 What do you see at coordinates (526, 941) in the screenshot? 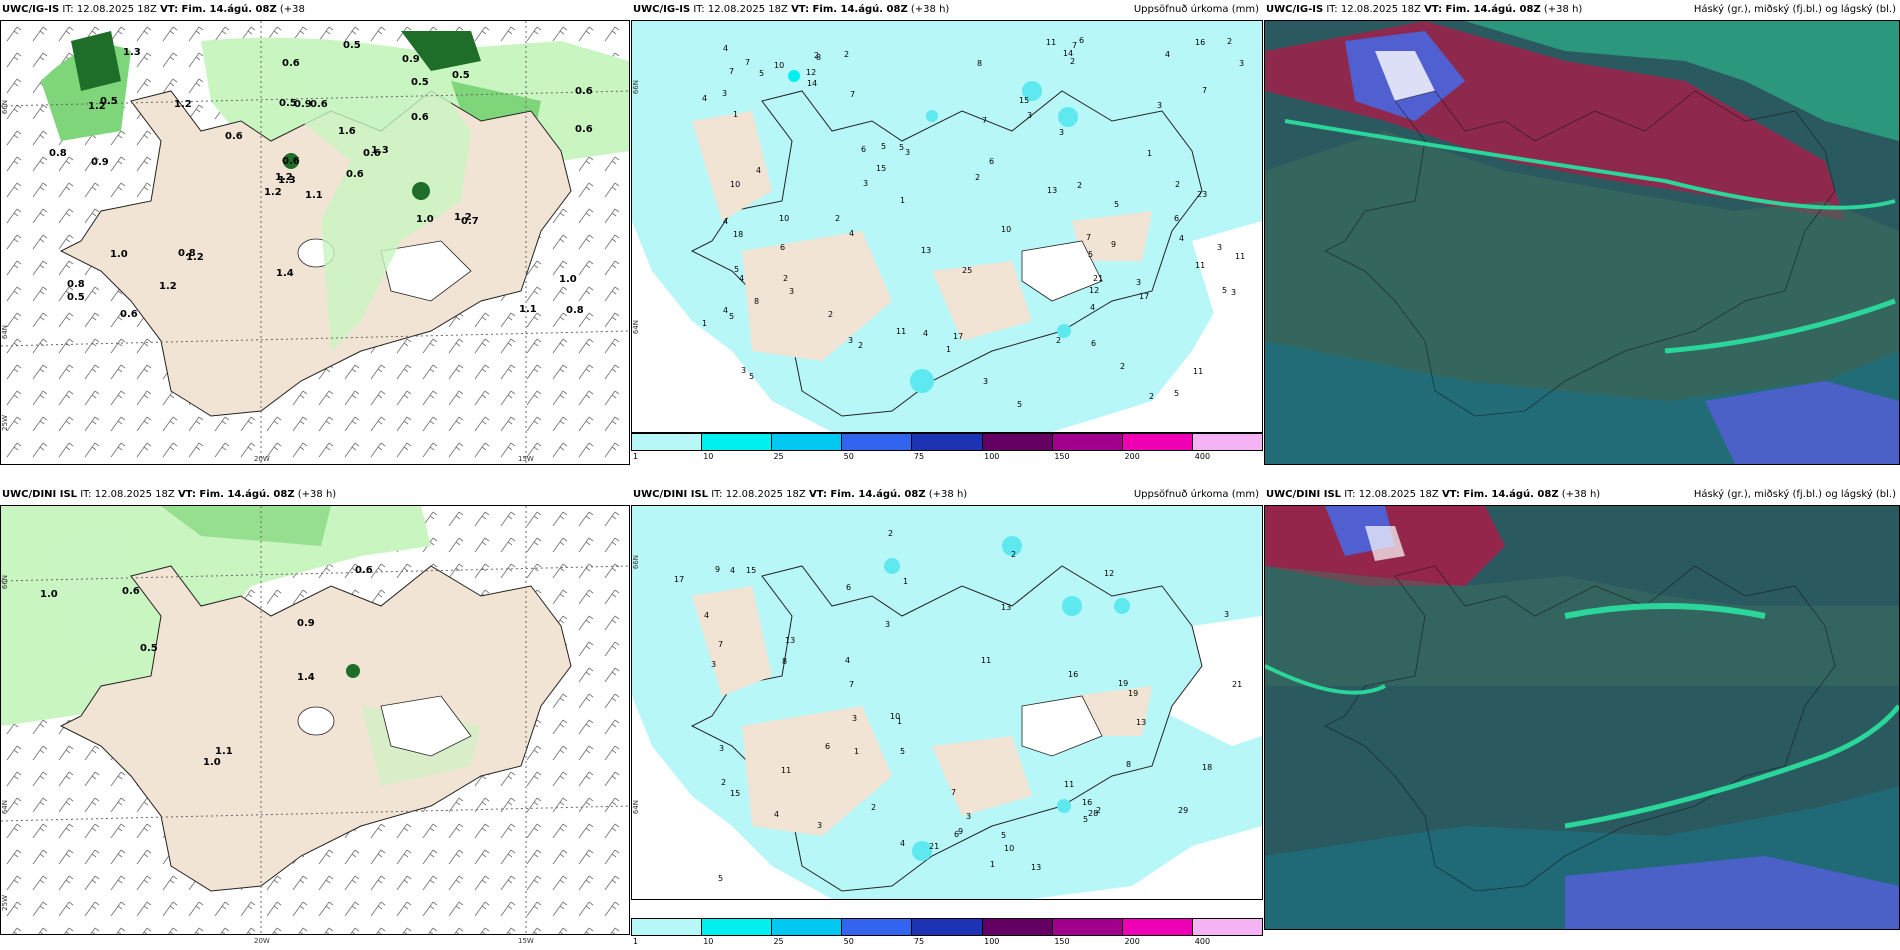
I see `lon-label-15w: 15W` at bounding box center [526, 941].